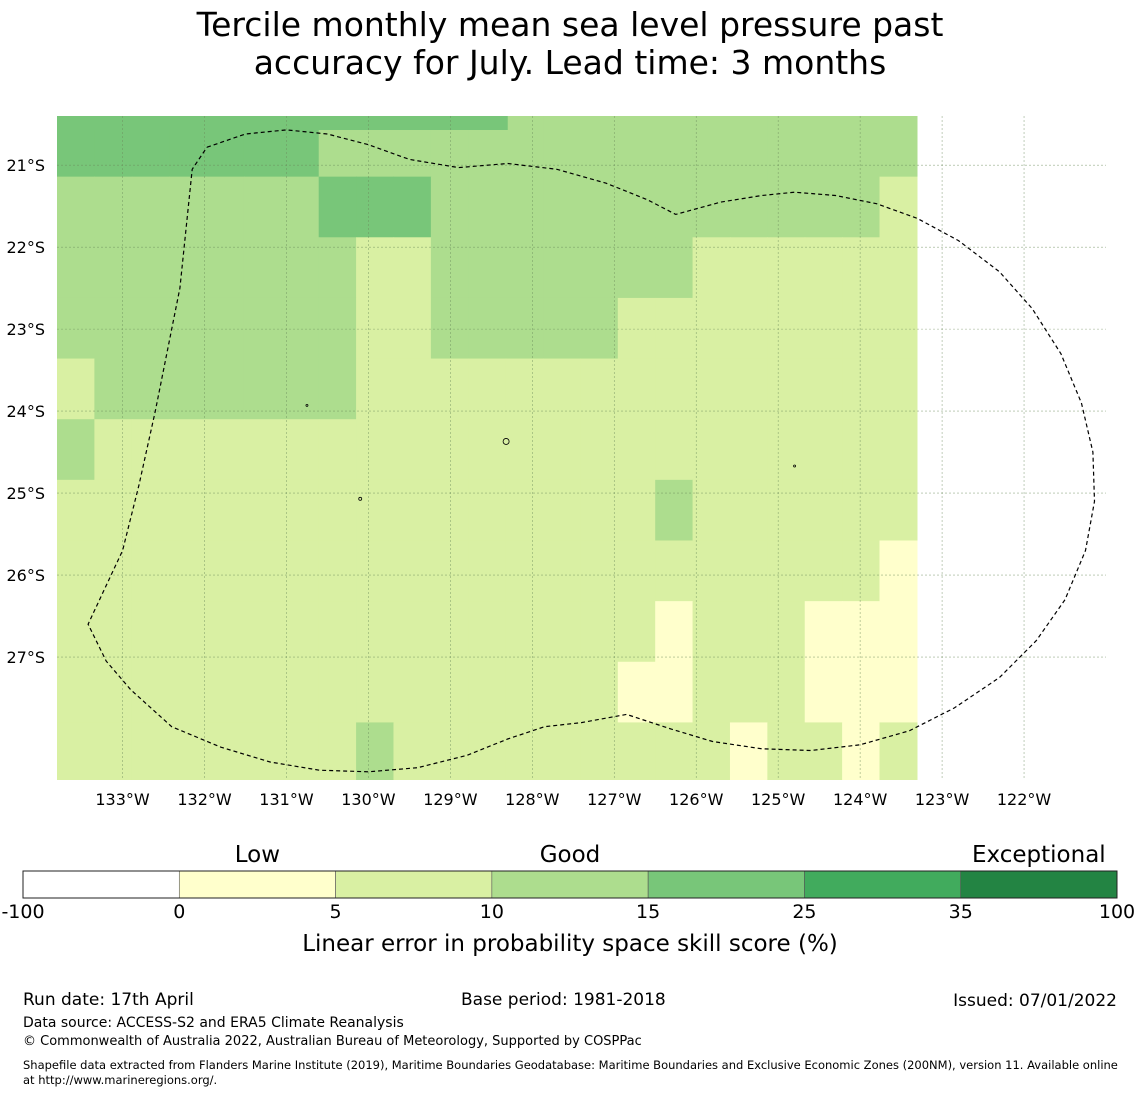  Describe the element at coordinates (360, 498) in the screenshot. I see `island-marker` at that location.